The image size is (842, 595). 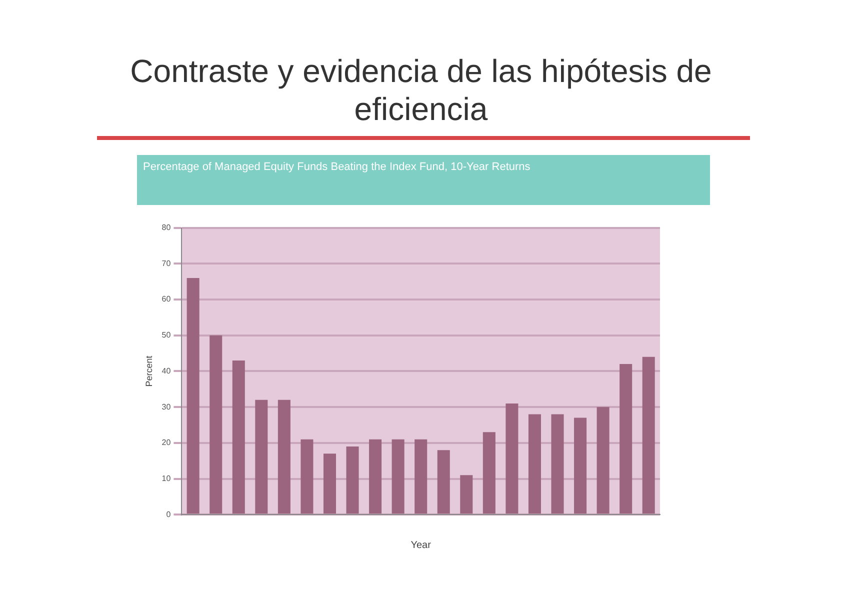 What do you see at coordinates (167, 263) in the screenshot?
I see `y-tick-label: 70` at bounding box center [167, 263].